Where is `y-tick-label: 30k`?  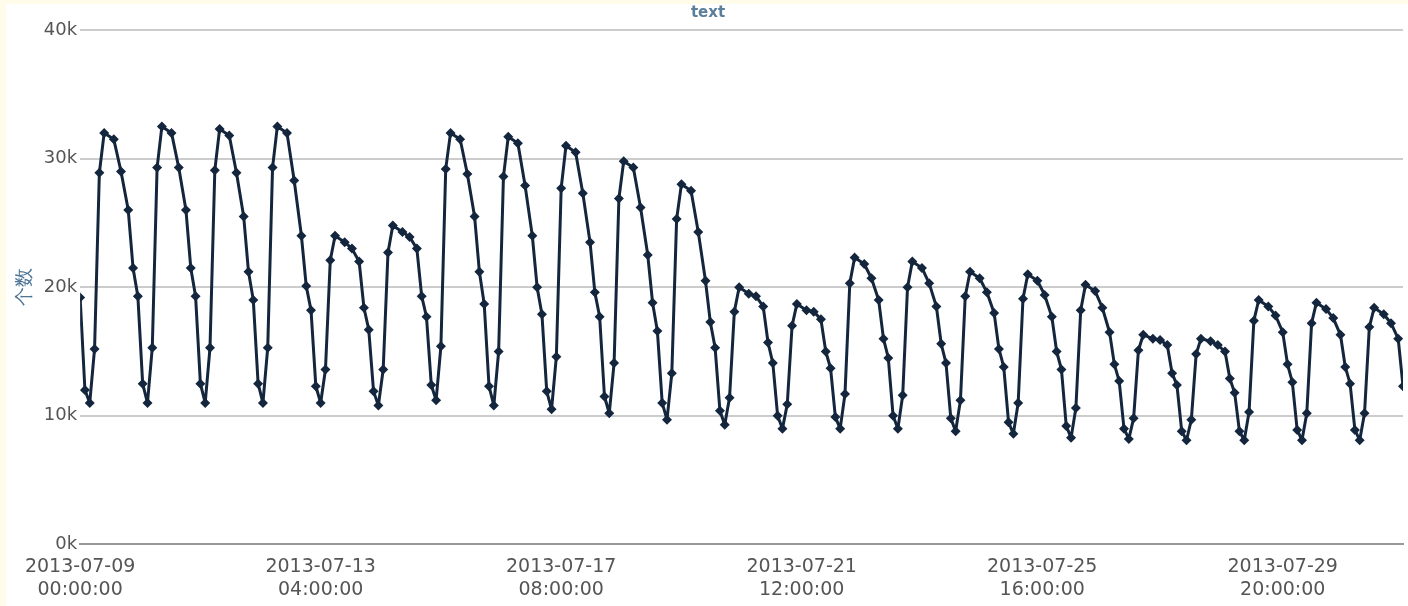
y-tick-label: 30k is located at coordinates (60, 157).